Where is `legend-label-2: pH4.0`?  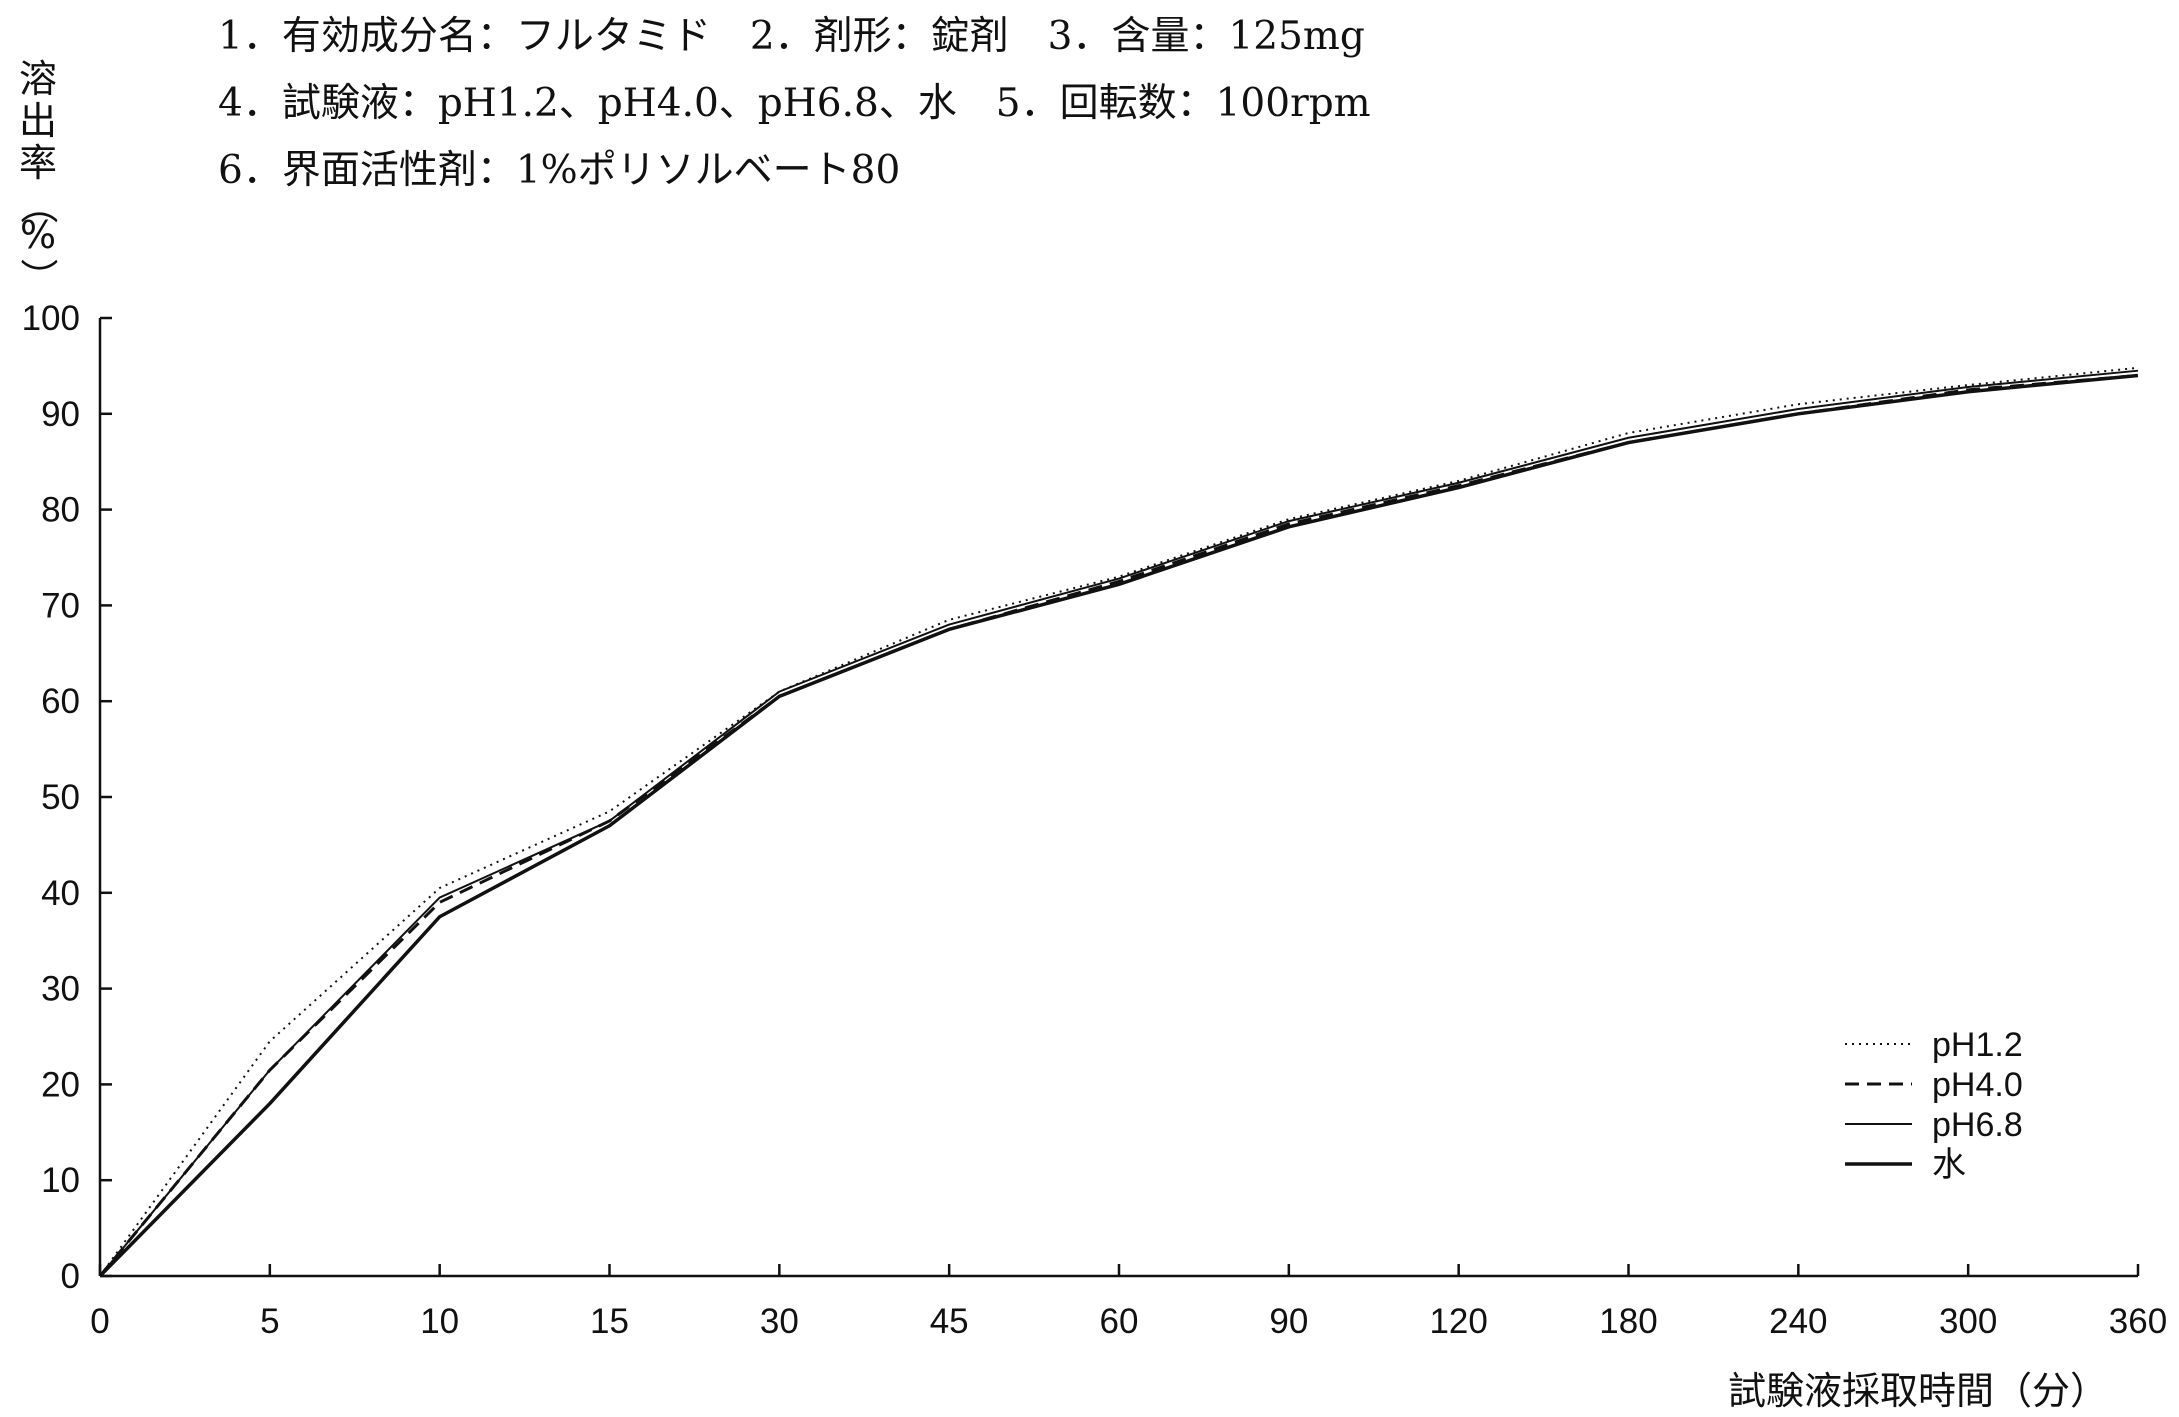 legend-label-2: pH4.0 is located at coordinates (1977, 1085).